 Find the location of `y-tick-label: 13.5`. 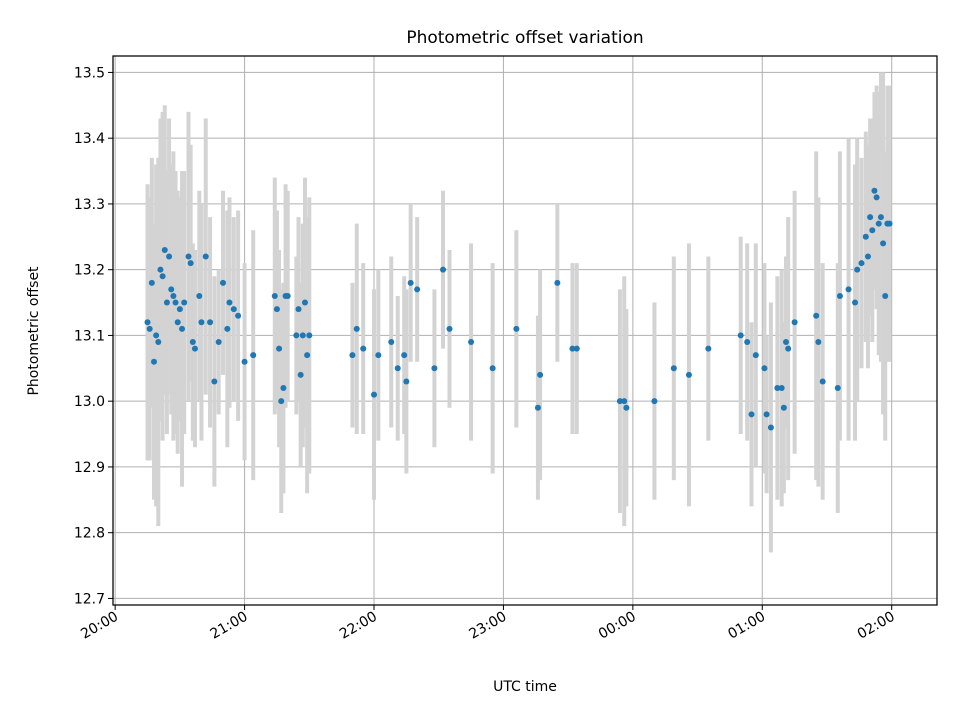

y-tick-label: 13.5 is located at coordinates (89, 73).